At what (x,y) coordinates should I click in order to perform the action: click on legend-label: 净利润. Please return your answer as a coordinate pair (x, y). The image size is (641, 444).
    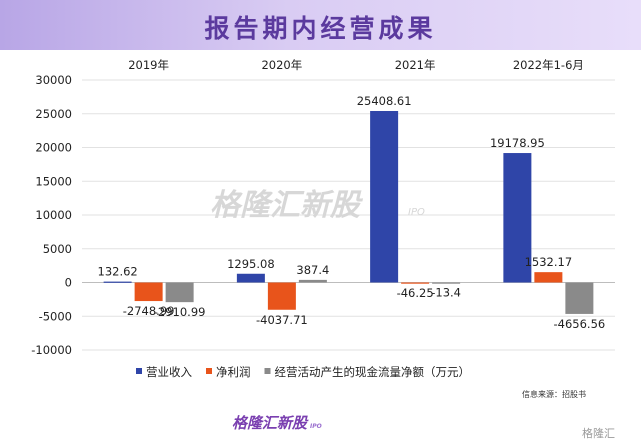
    Looking at the image, I should click on (233, 372).